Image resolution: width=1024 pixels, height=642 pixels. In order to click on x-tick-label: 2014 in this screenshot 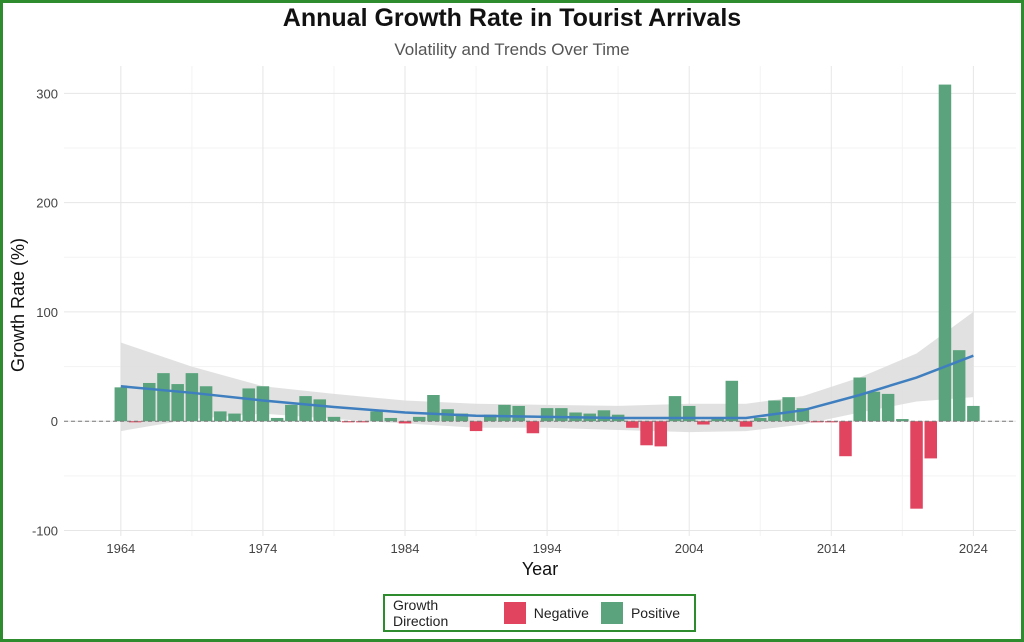, I will do `click(831, 548)`.